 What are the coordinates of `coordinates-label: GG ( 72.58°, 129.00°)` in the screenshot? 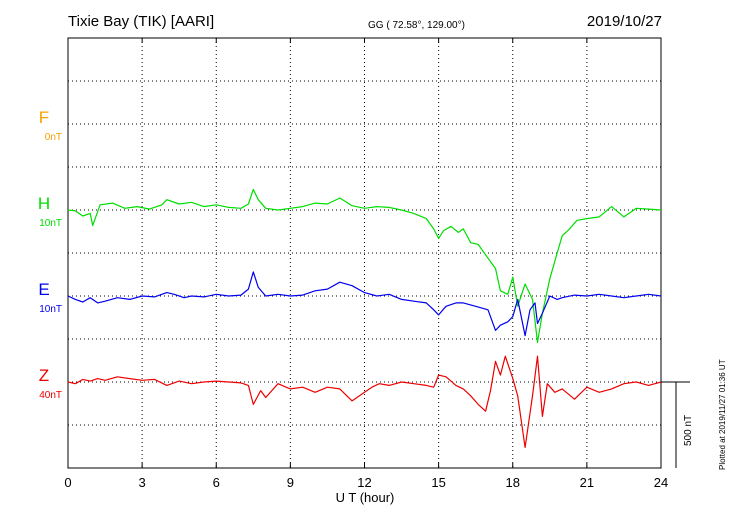 It's located at (416, 25).